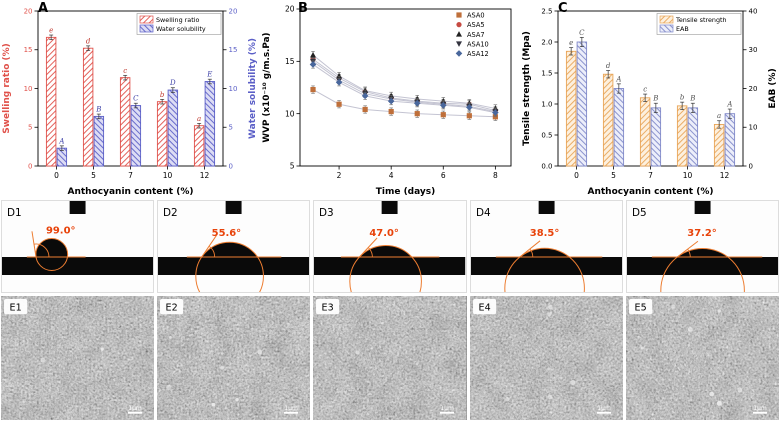 This screenshot has height=421, width=780. I want to click on contact-angle-value: 47.0°, so click(385, 233).